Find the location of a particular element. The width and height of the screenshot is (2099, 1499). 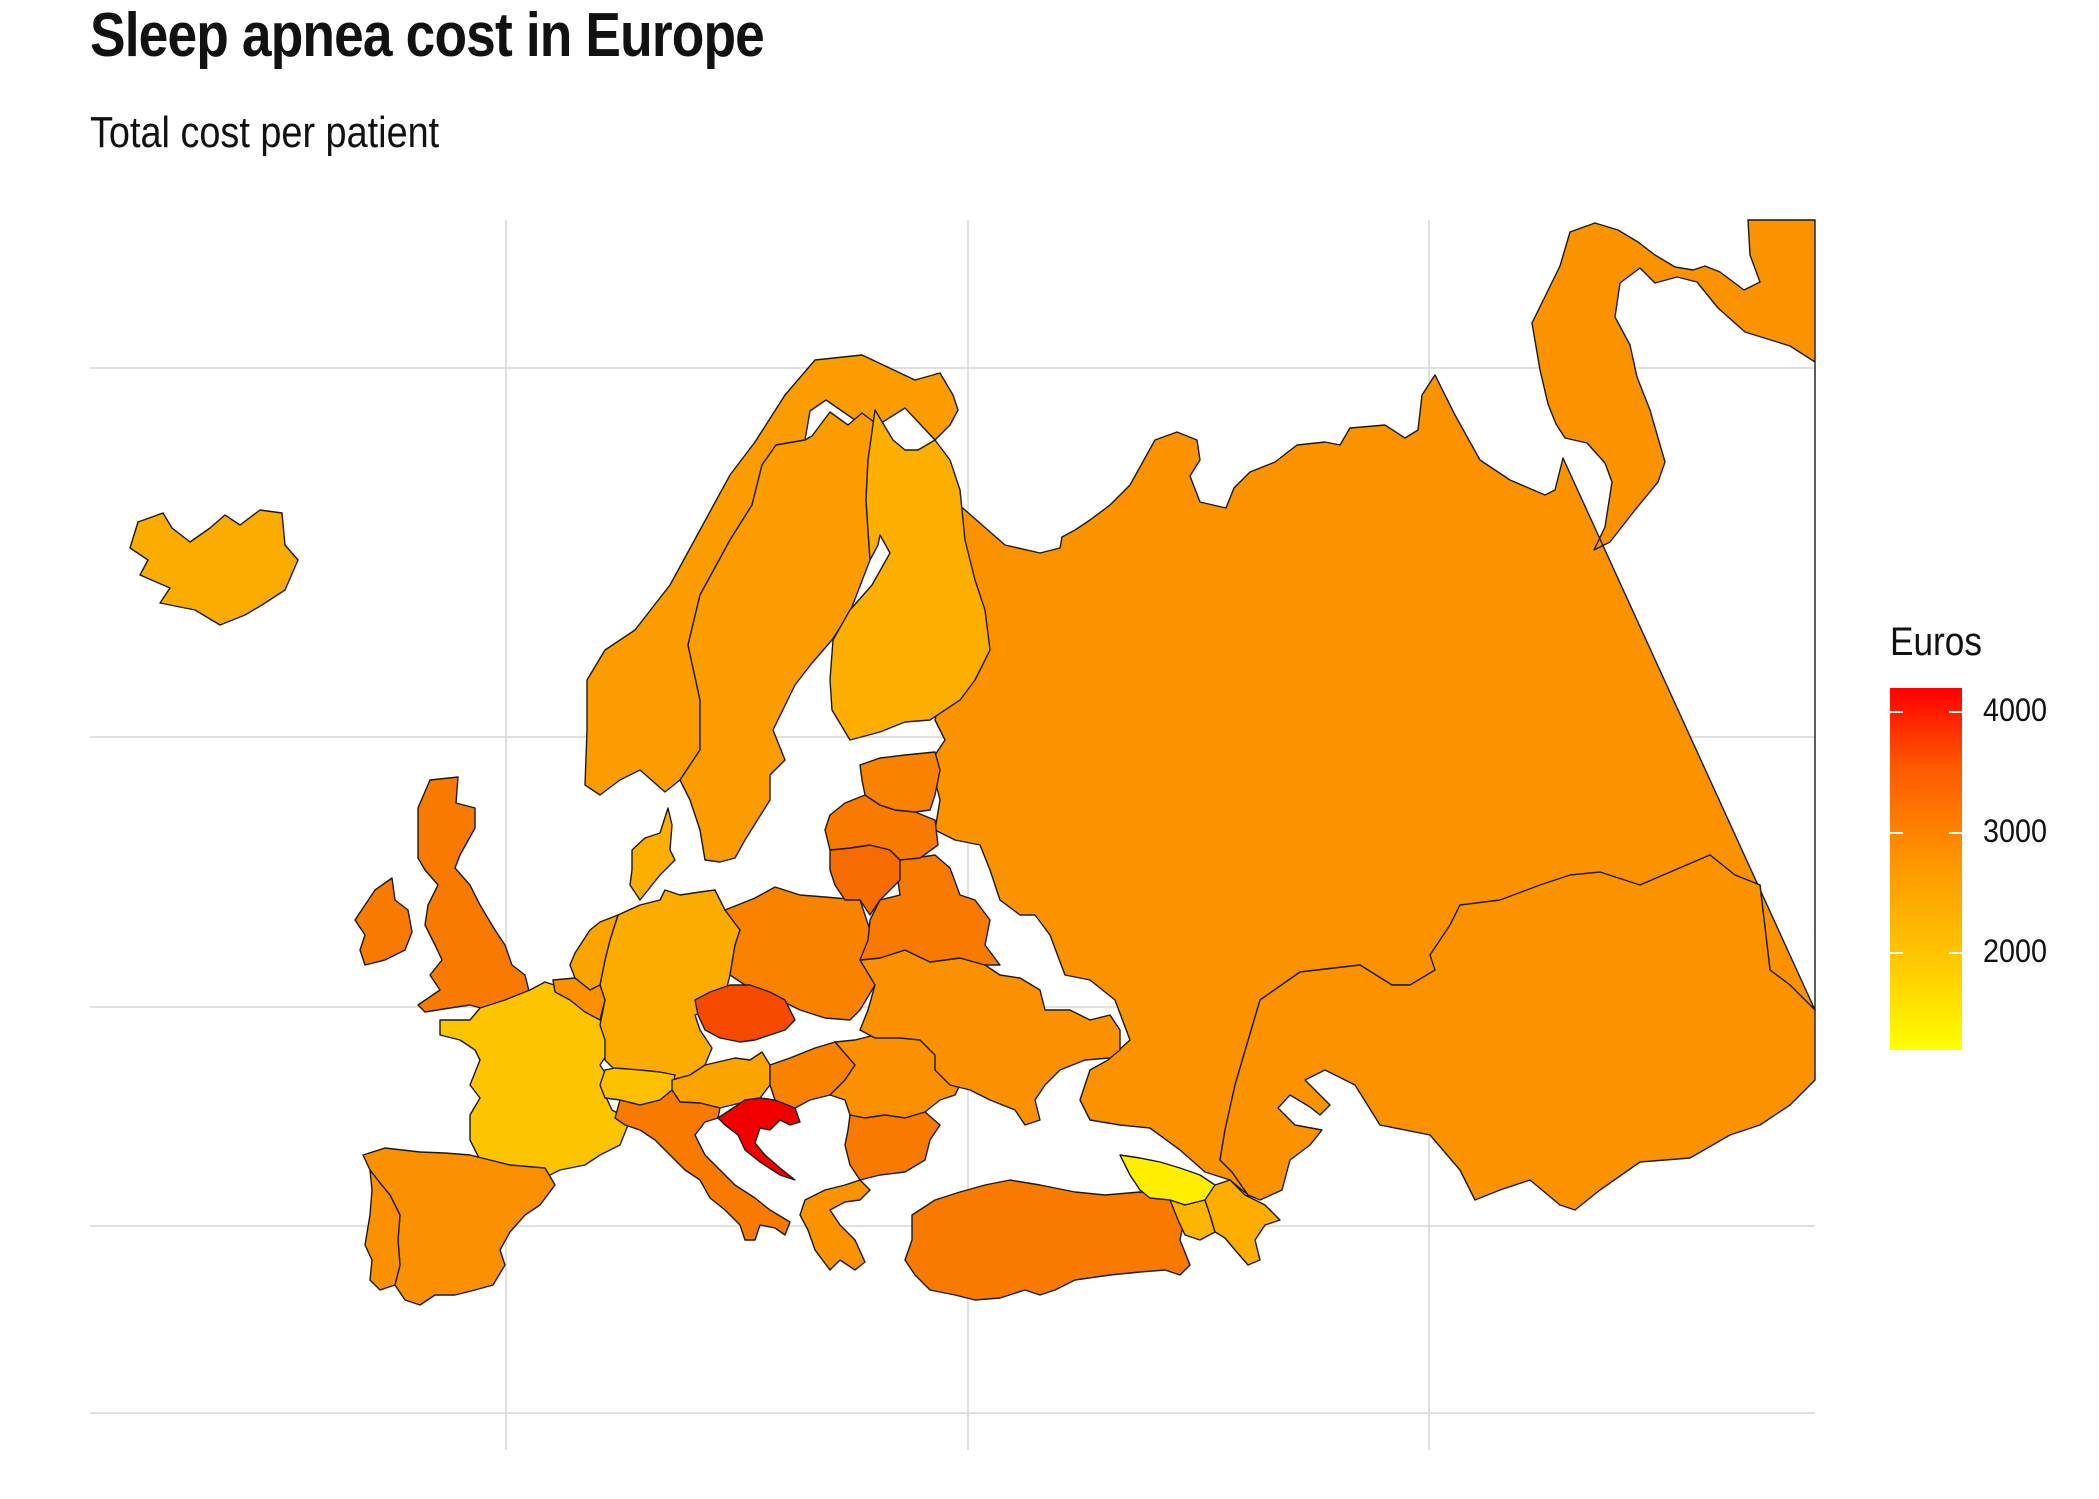

region-denmark: denmark: 2450 is located at coordinates (652, 854).